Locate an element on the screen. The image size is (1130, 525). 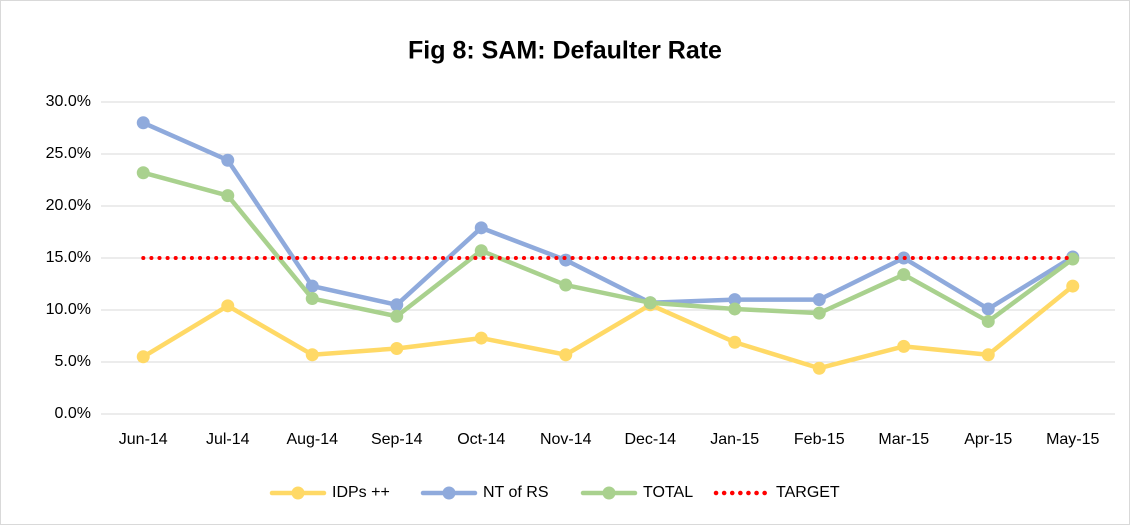
x-tick-label: Dec-14 is located at coordinates (650, 439).